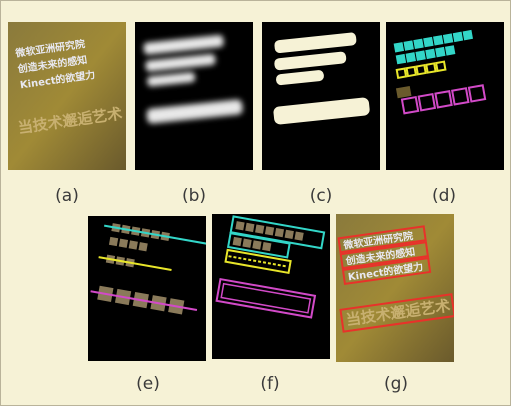  What do you see at coordinates (194, 96) in the screenshot?
I see `panel-b-response-map` at bounding box center [194, 96].